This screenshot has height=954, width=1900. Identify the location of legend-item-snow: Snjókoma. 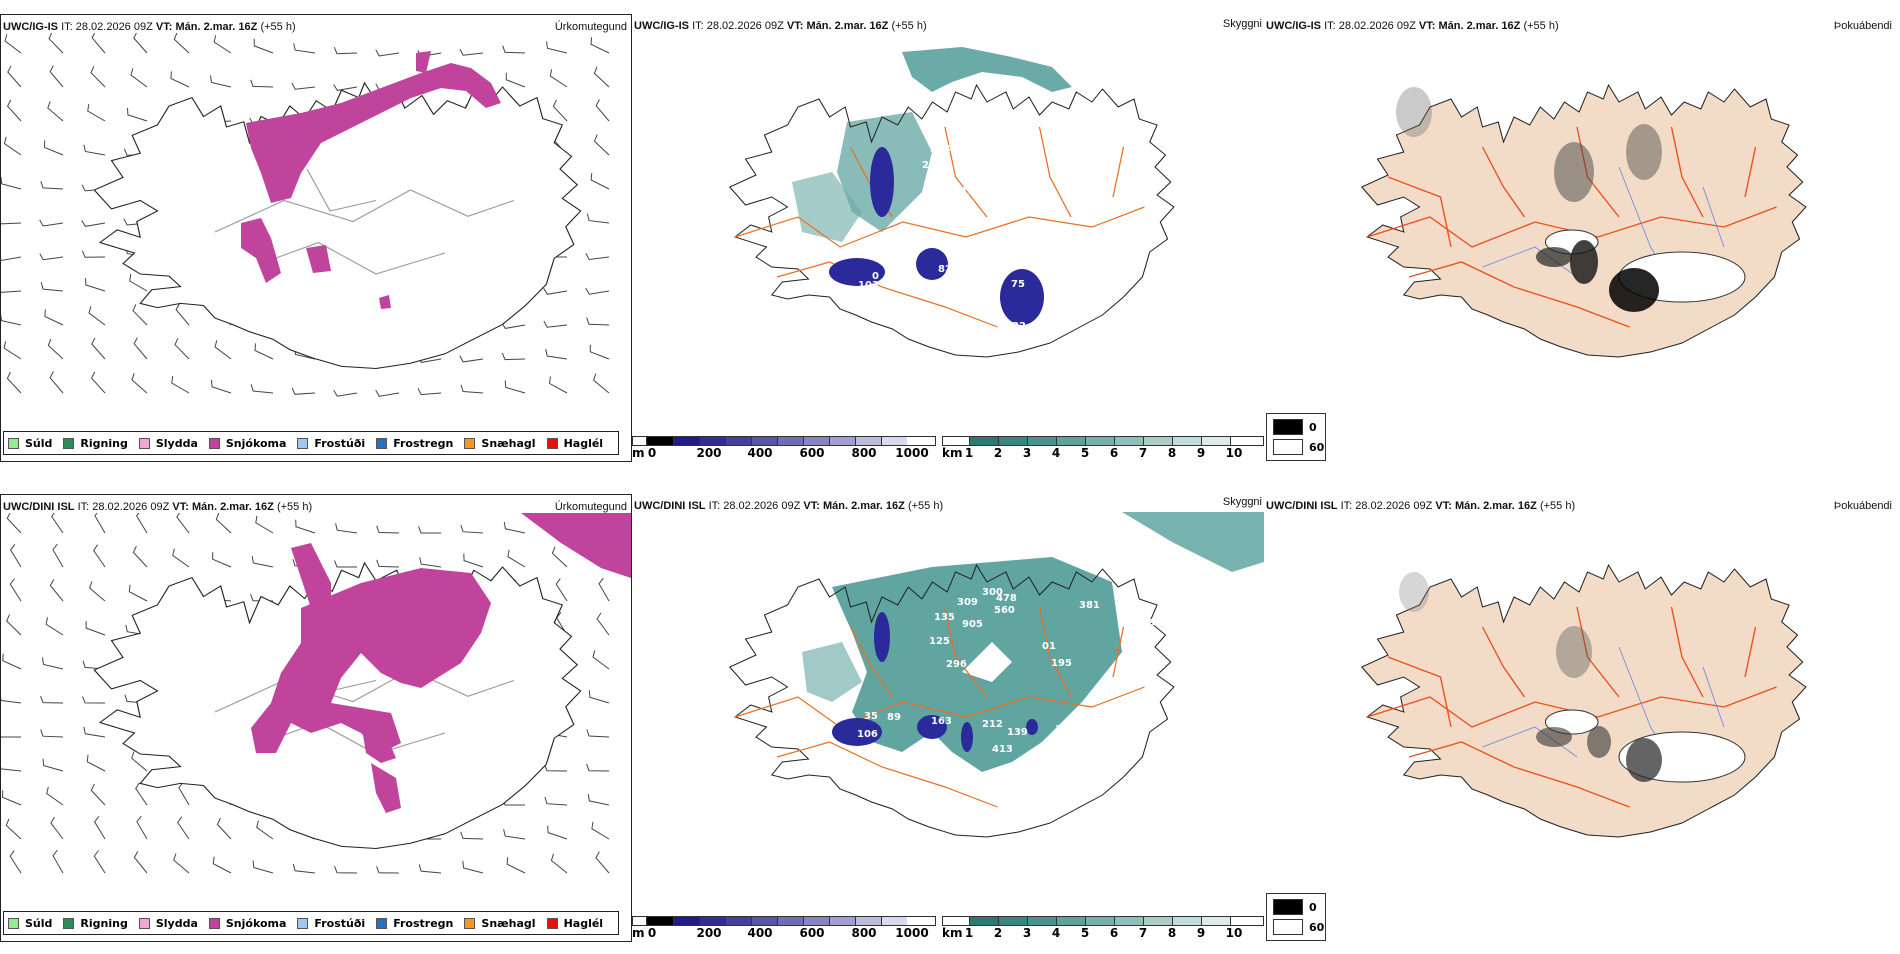
(247, 923).